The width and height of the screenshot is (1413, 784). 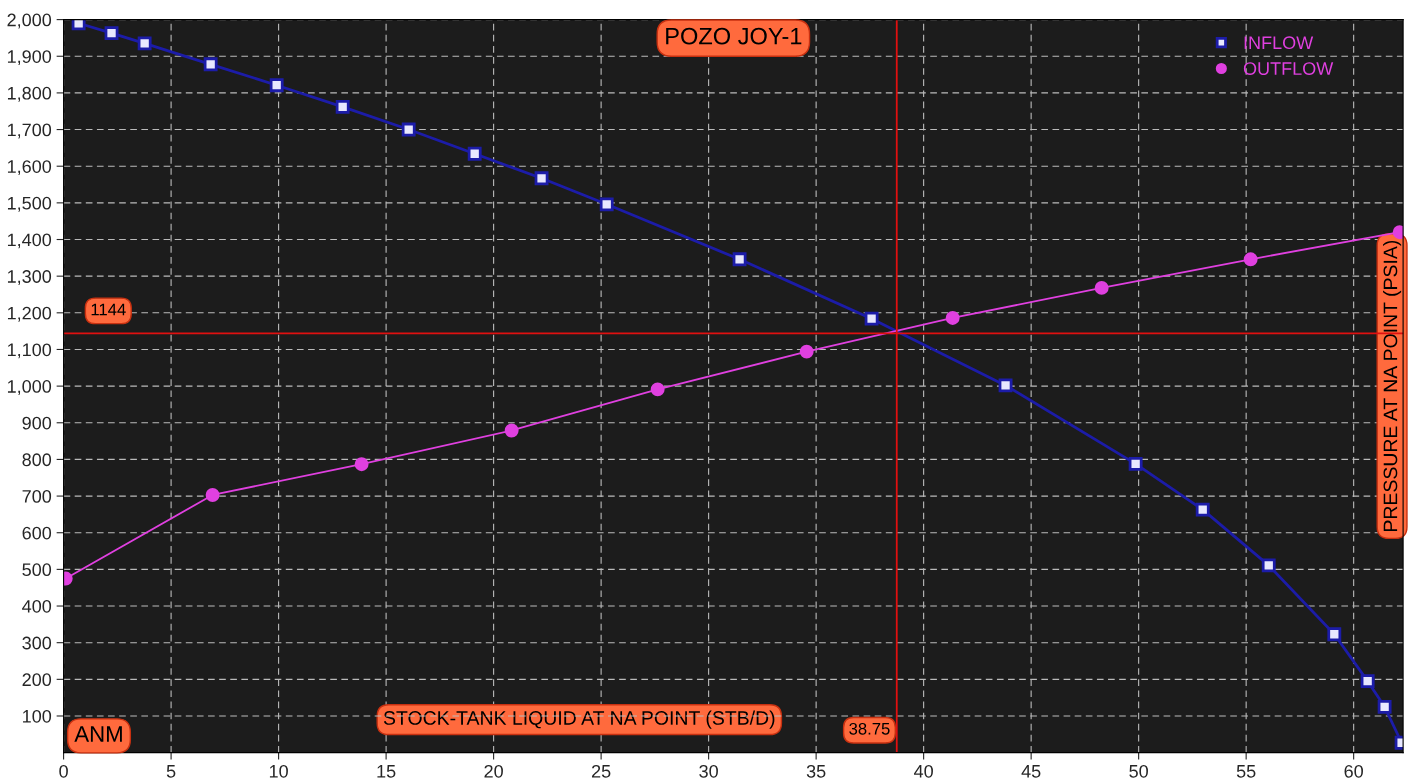 I want to click on ref-line-label: 1144, so click(x=108, y=309).